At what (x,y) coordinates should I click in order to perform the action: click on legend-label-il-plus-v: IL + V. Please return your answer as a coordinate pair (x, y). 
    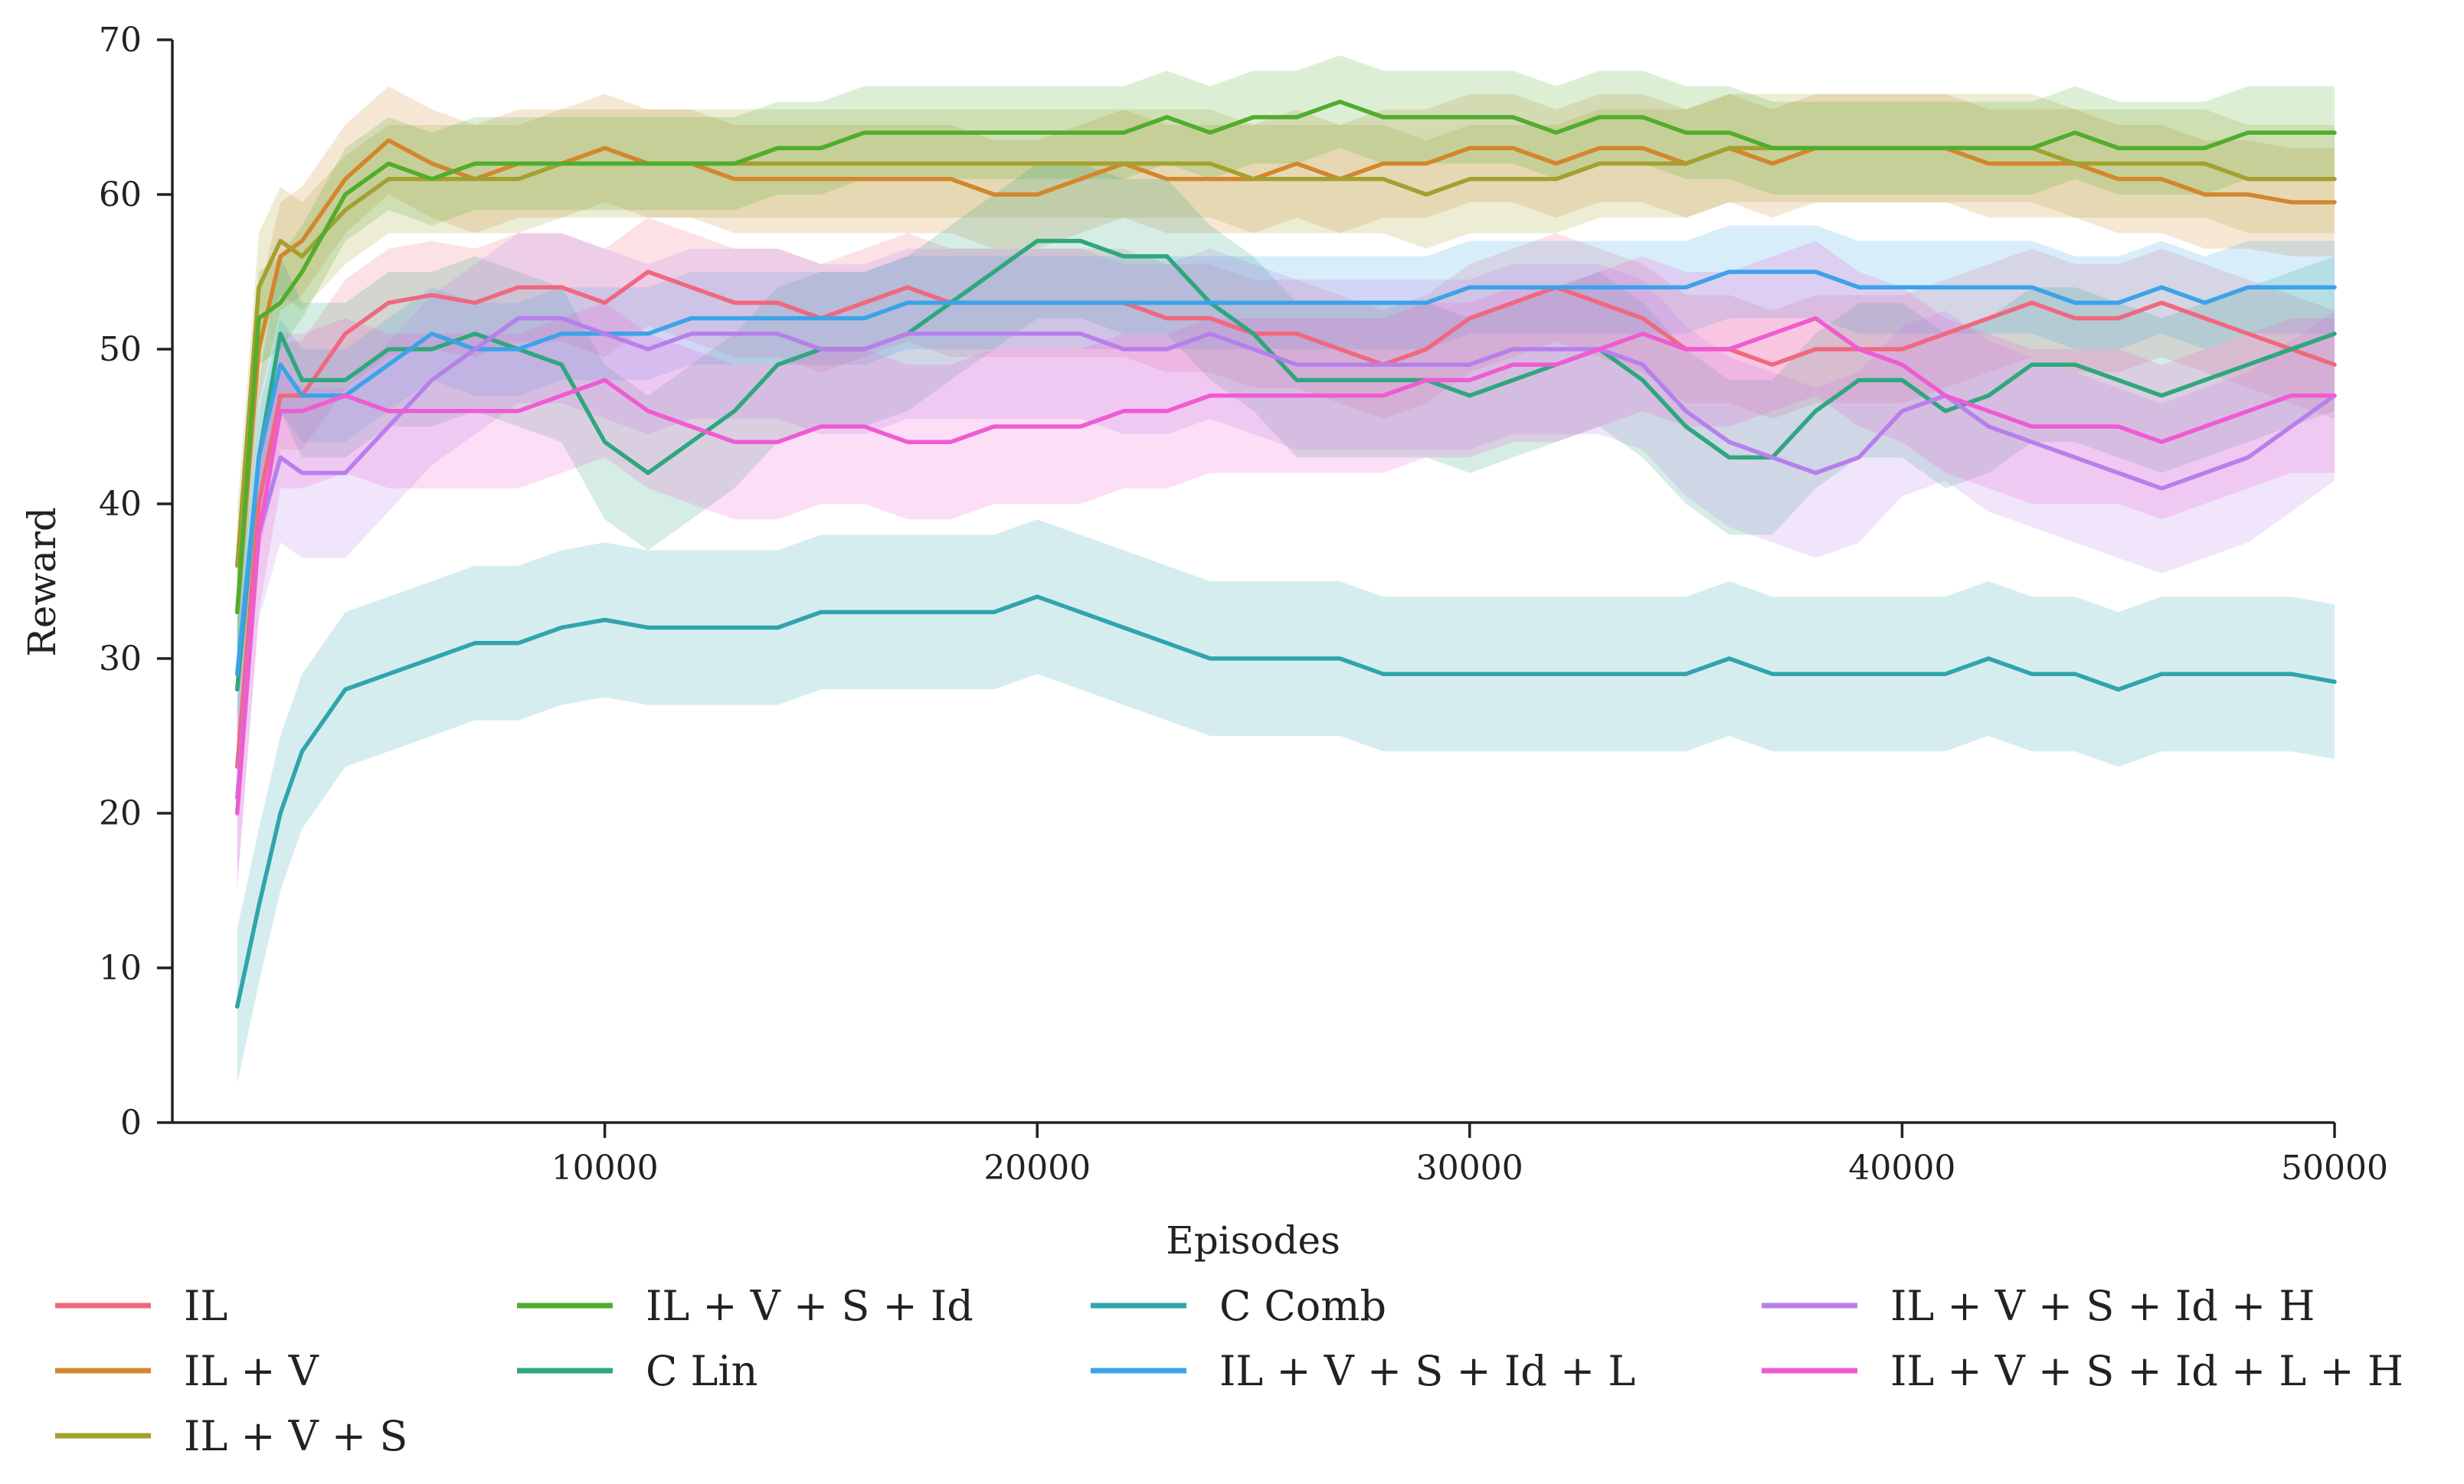
    Looking at the image, I should click on (251, 1371).